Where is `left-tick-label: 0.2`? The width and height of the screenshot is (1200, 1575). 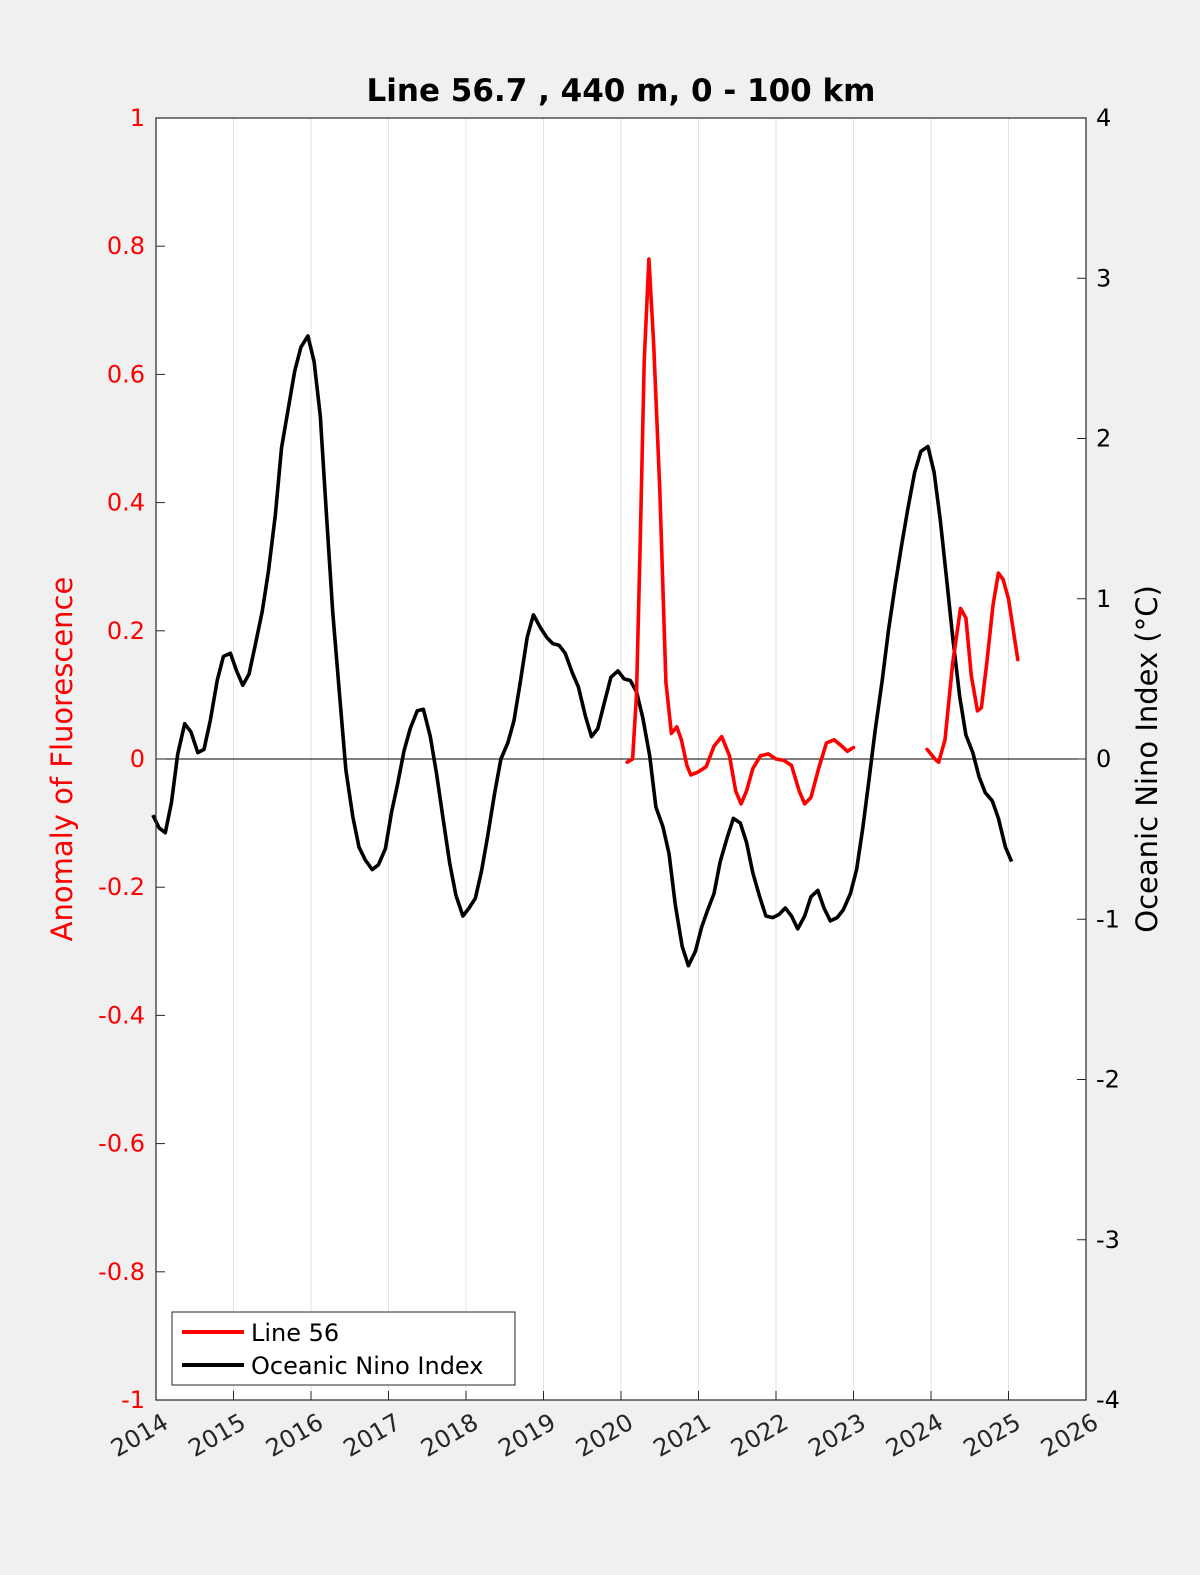
left-tick-label: 0.2 is located at coordinates (126, 631).